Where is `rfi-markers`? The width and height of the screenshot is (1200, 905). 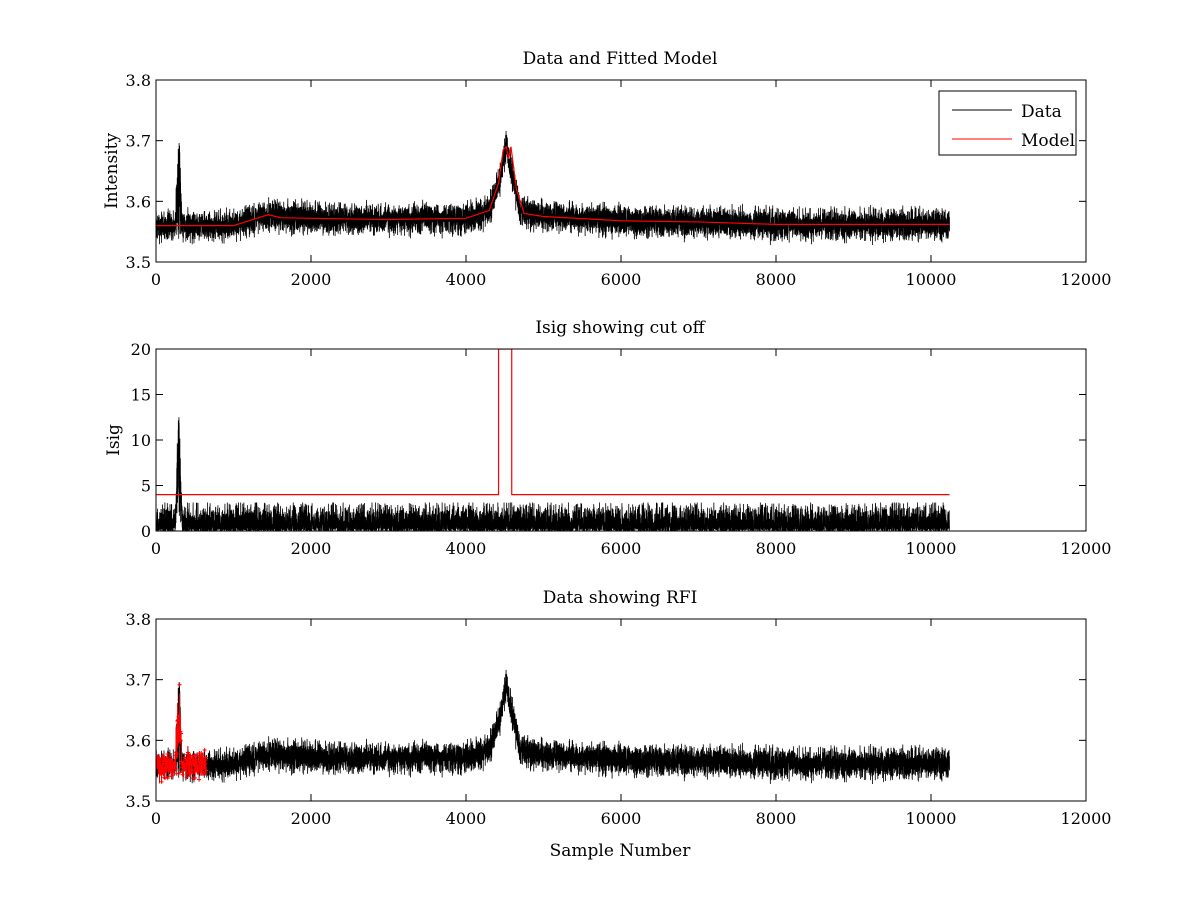 rfi-markers is located at coordinates (182, 733).